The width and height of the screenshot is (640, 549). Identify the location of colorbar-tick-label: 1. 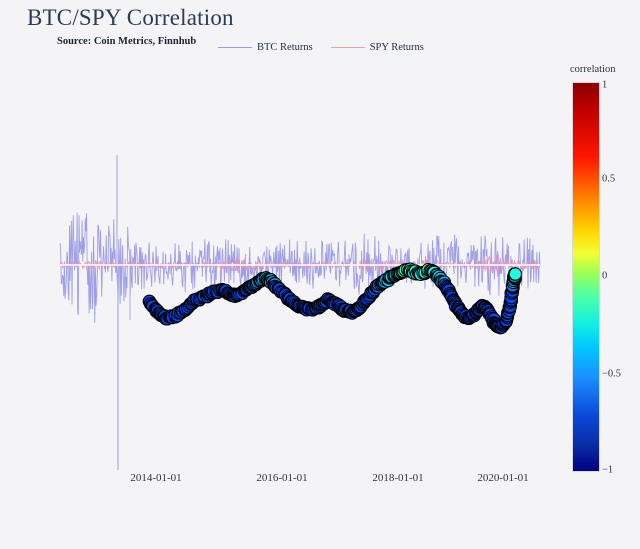
(605, 85).